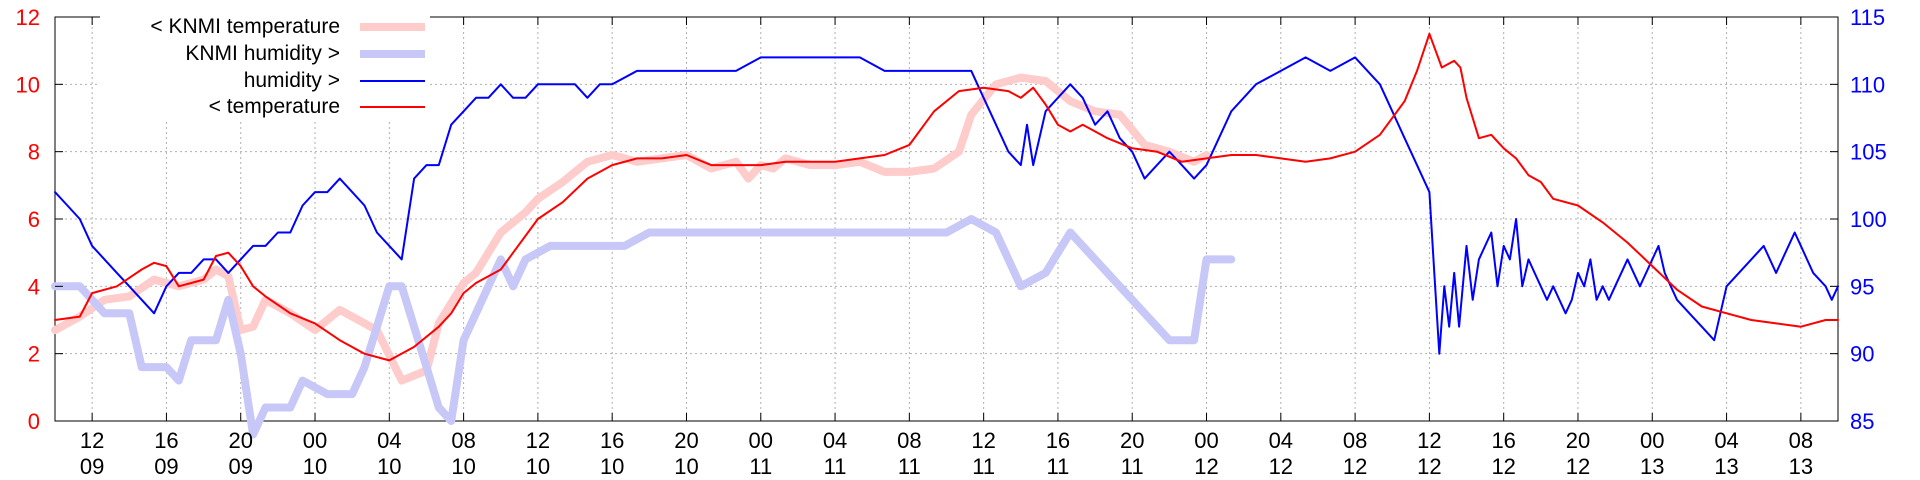 This screenshot has width=1920, height=480. Describe the element at coordinates (34, 286) in the screenshot. I see `y-tick-label: 4` at that location.